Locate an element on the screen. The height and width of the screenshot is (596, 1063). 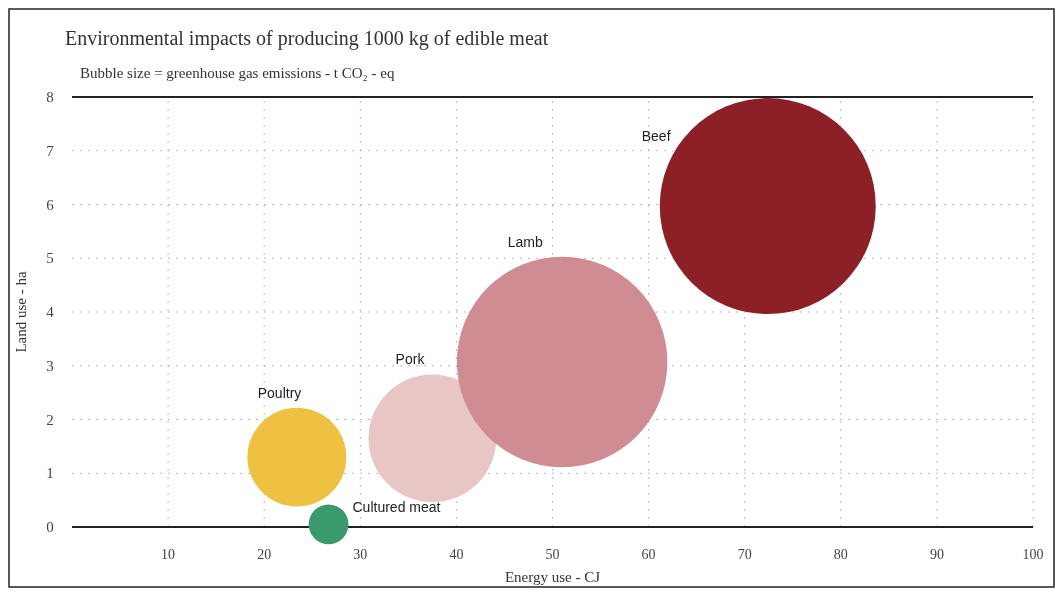
series-label: Pork is located at coordinates (410, 359).